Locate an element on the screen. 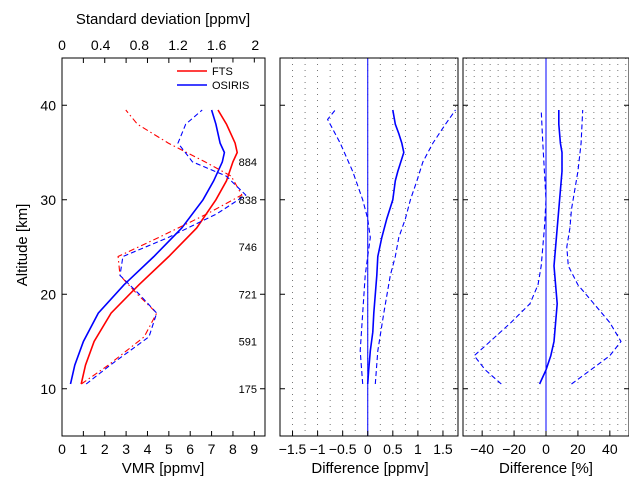  top-tick-label: 1.2 is located at coordinates (178, 45).